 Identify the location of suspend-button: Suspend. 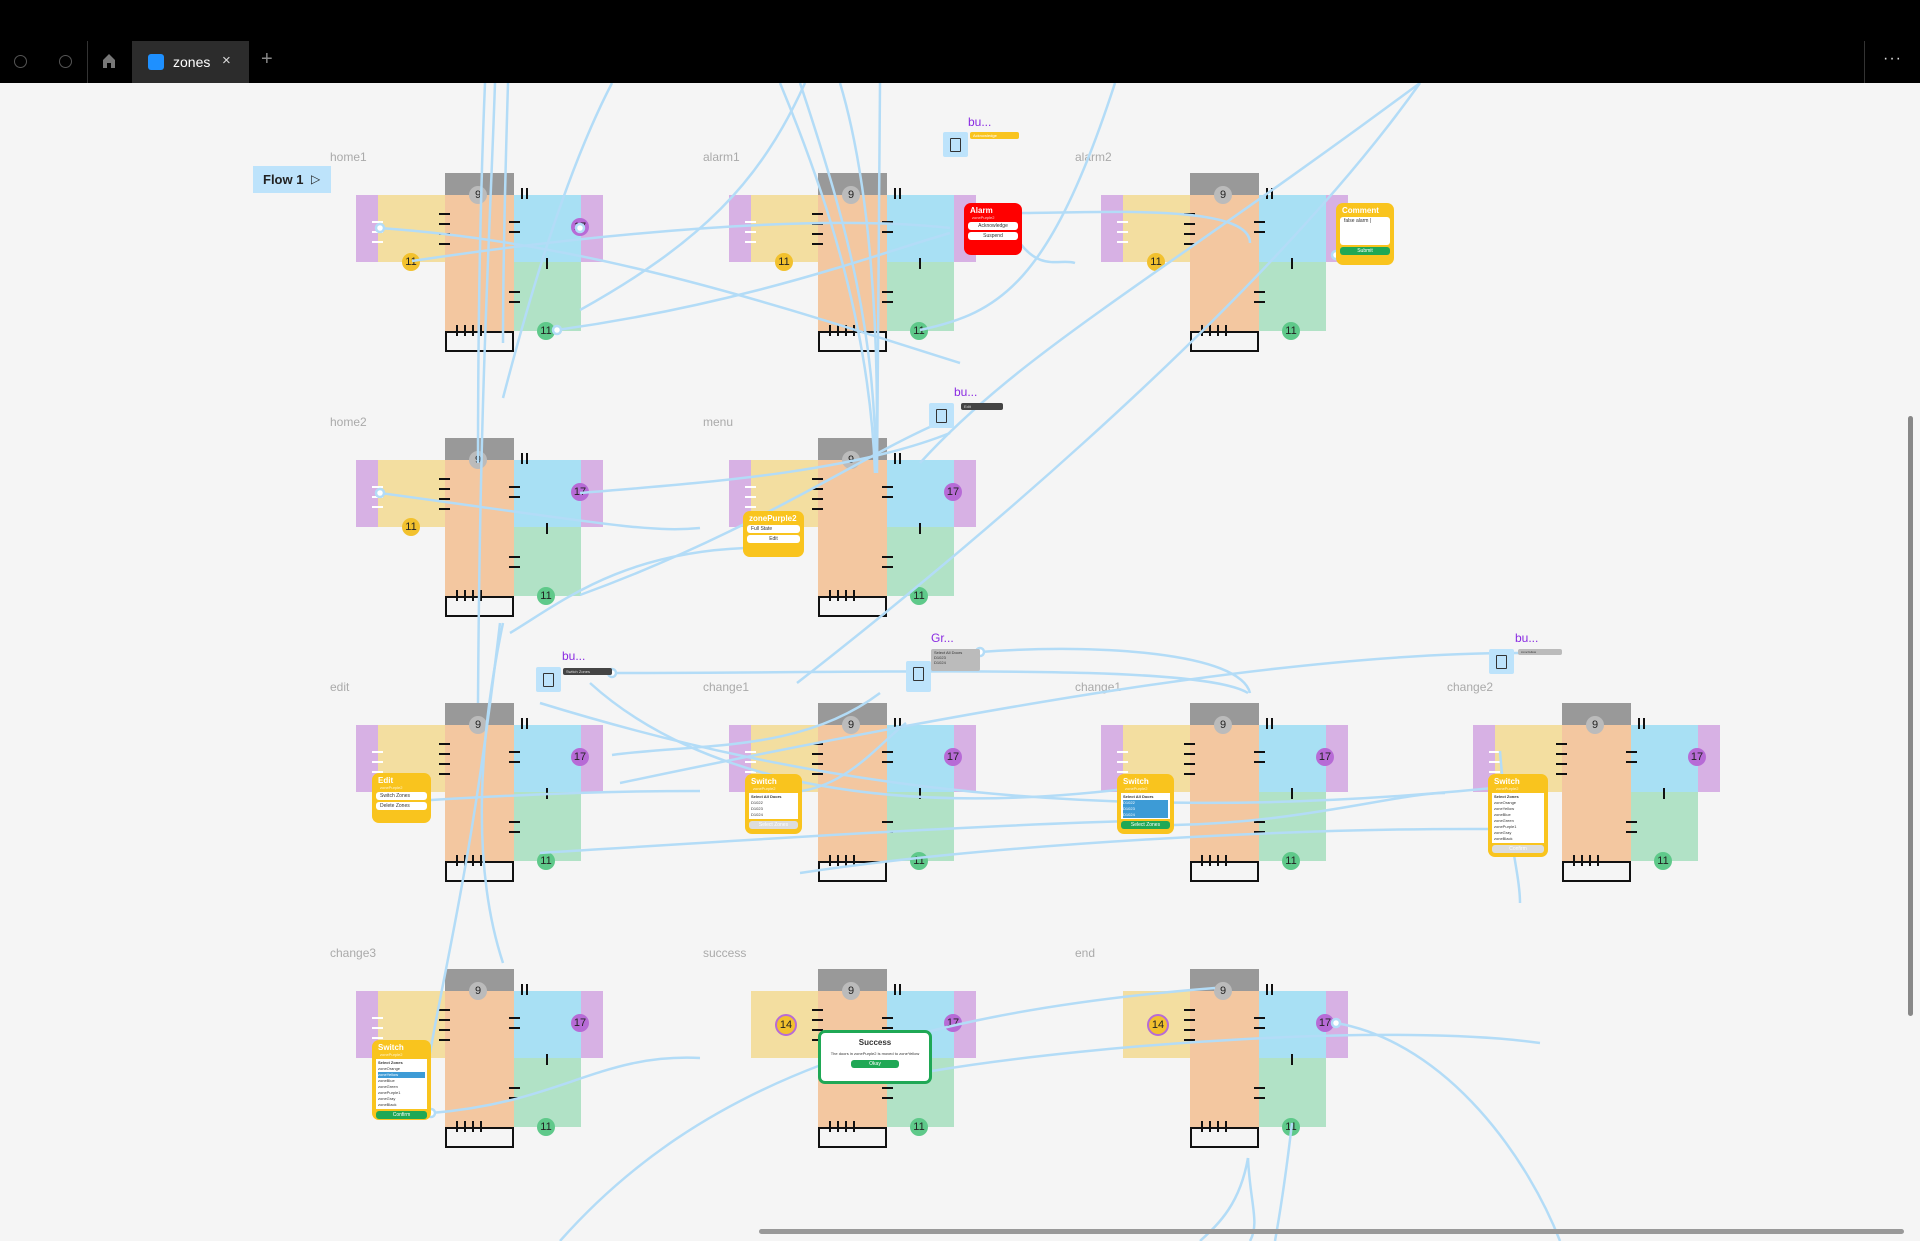
(993, 236).